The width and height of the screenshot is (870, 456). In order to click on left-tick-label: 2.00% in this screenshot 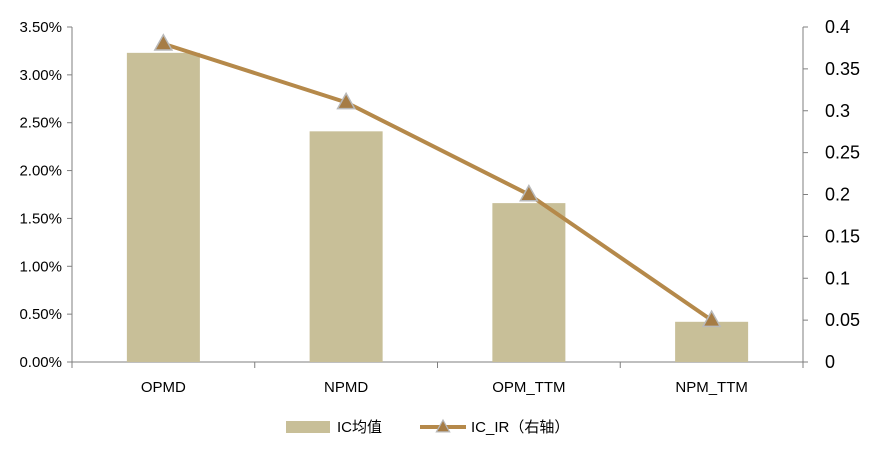, I will do `click(40, 171)`.